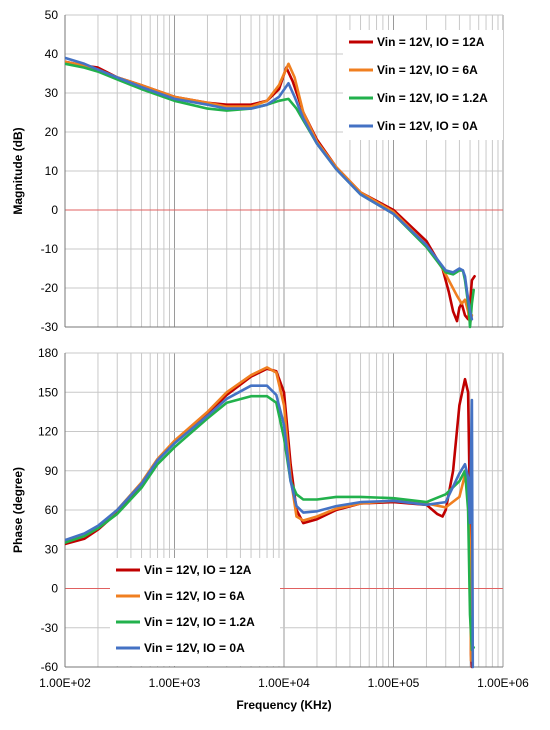 The image size is (550, 730). I want to click on y-tick-label: -60, so click(50, 667).